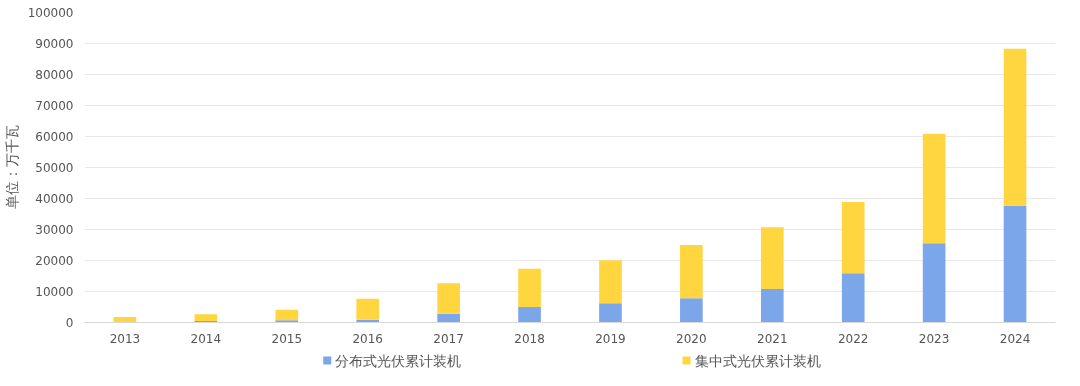 This screenshot has width=1080, height=386. I want to click on legend-label: 分布式光伏累计装机, so click(398, 360).